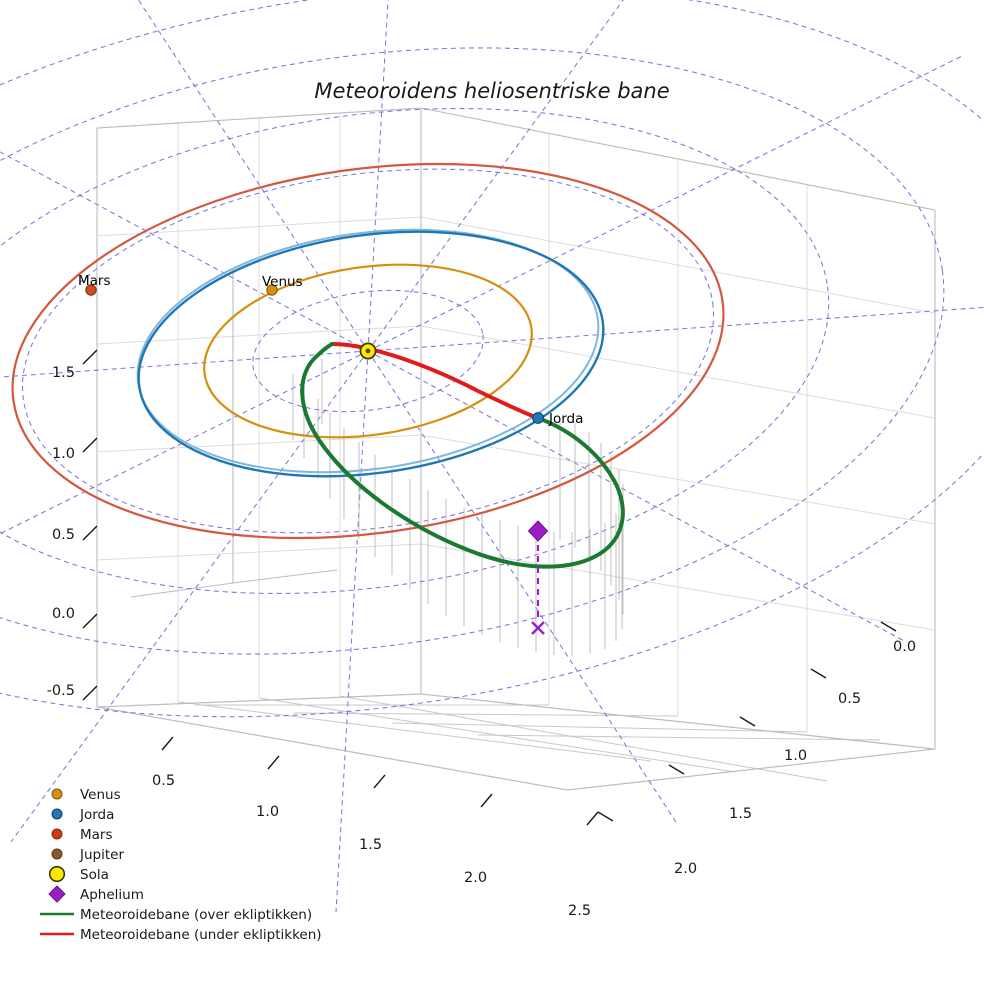 The width and height of the screenshot is (984, 984). What do you see at coordinates (579, 911) in the screenshot?
I see `x-tick-4: 2.5` at bounding box center [579, 911].